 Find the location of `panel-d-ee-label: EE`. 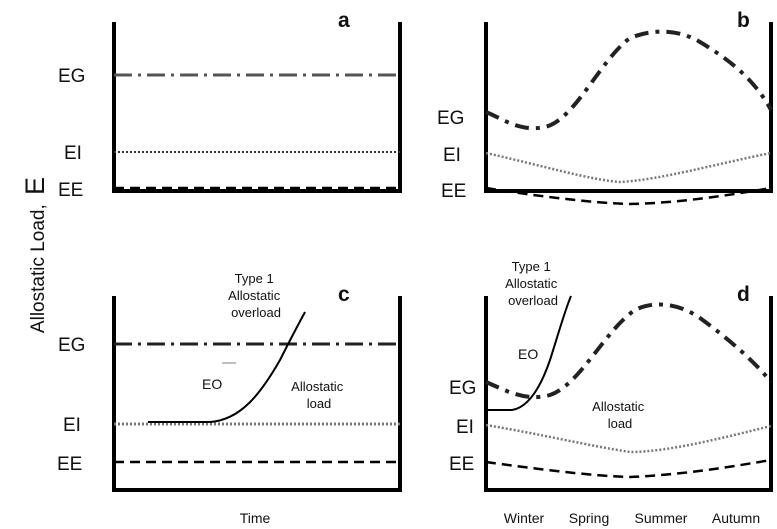

panel-d-ee-label: EE is located at coordinates (461, 464).